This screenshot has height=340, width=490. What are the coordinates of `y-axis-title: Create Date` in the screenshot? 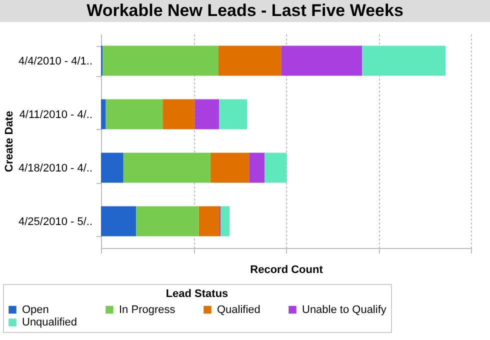 It's located at (10, 141).